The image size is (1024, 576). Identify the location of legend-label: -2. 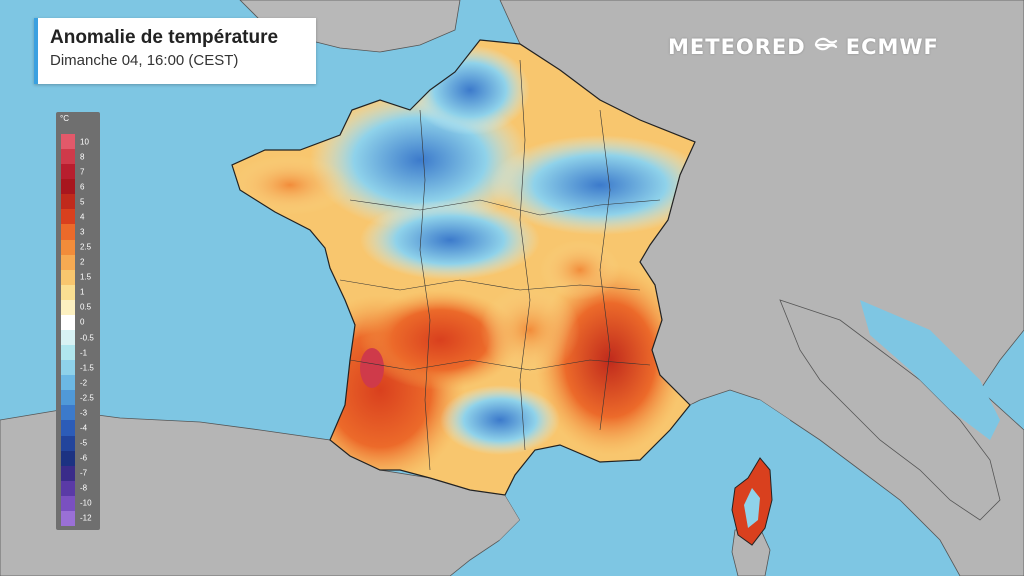
(84, 383).